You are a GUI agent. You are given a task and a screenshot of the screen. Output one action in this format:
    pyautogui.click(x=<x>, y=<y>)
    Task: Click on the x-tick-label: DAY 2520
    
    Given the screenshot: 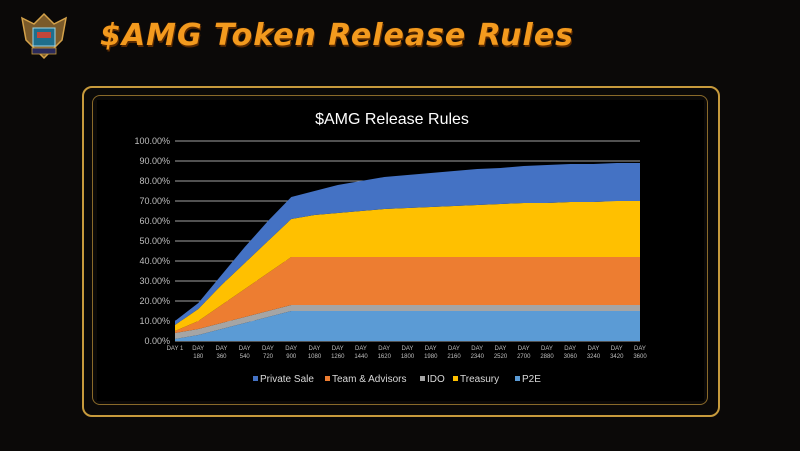 What is the action you would take?
    pyautogui.click(x=501, y=353)
    